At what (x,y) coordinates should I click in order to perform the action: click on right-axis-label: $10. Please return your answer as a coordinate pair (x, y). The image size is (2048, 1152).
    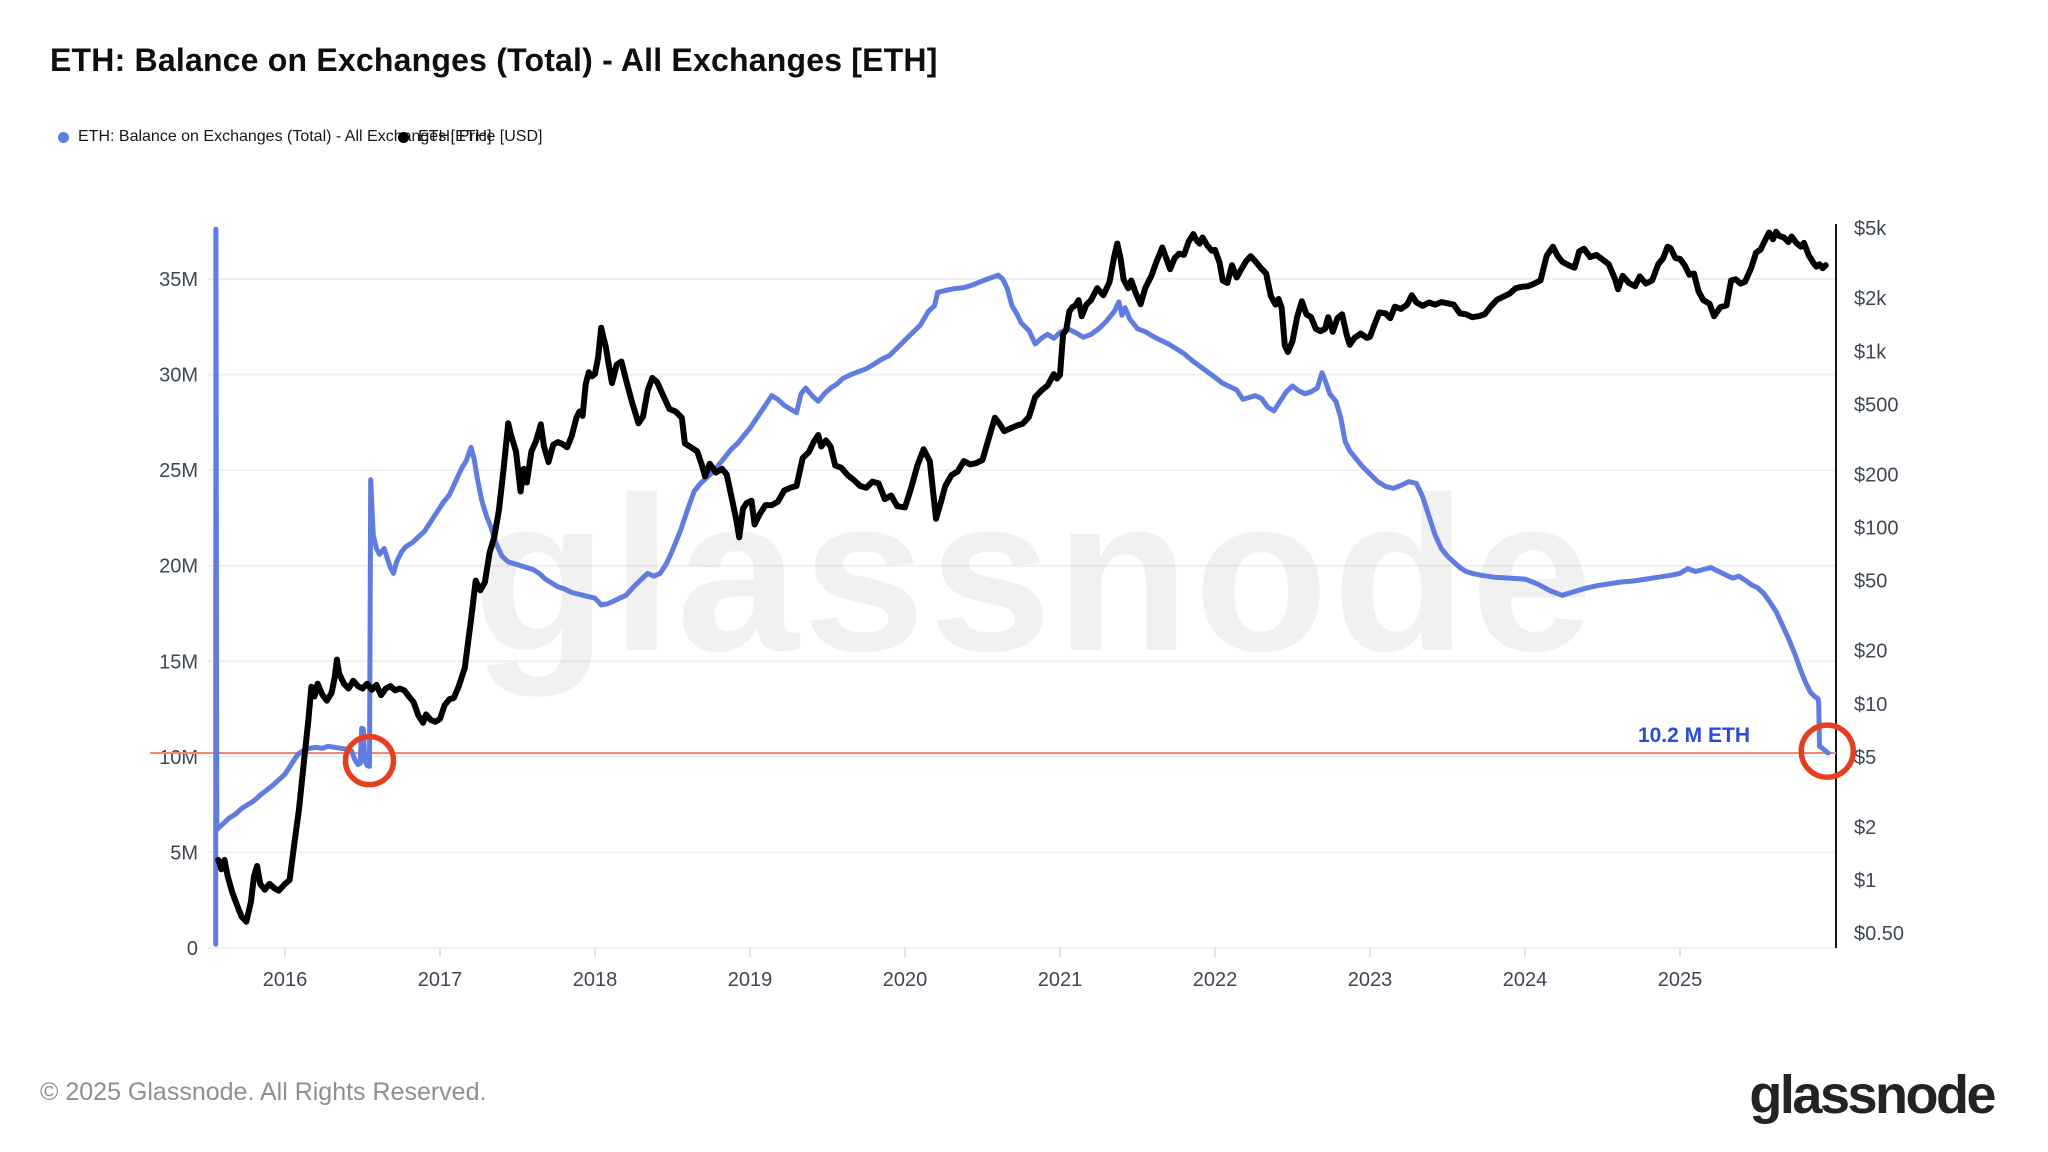
    Looking at the image, I should click on (1870, 705).